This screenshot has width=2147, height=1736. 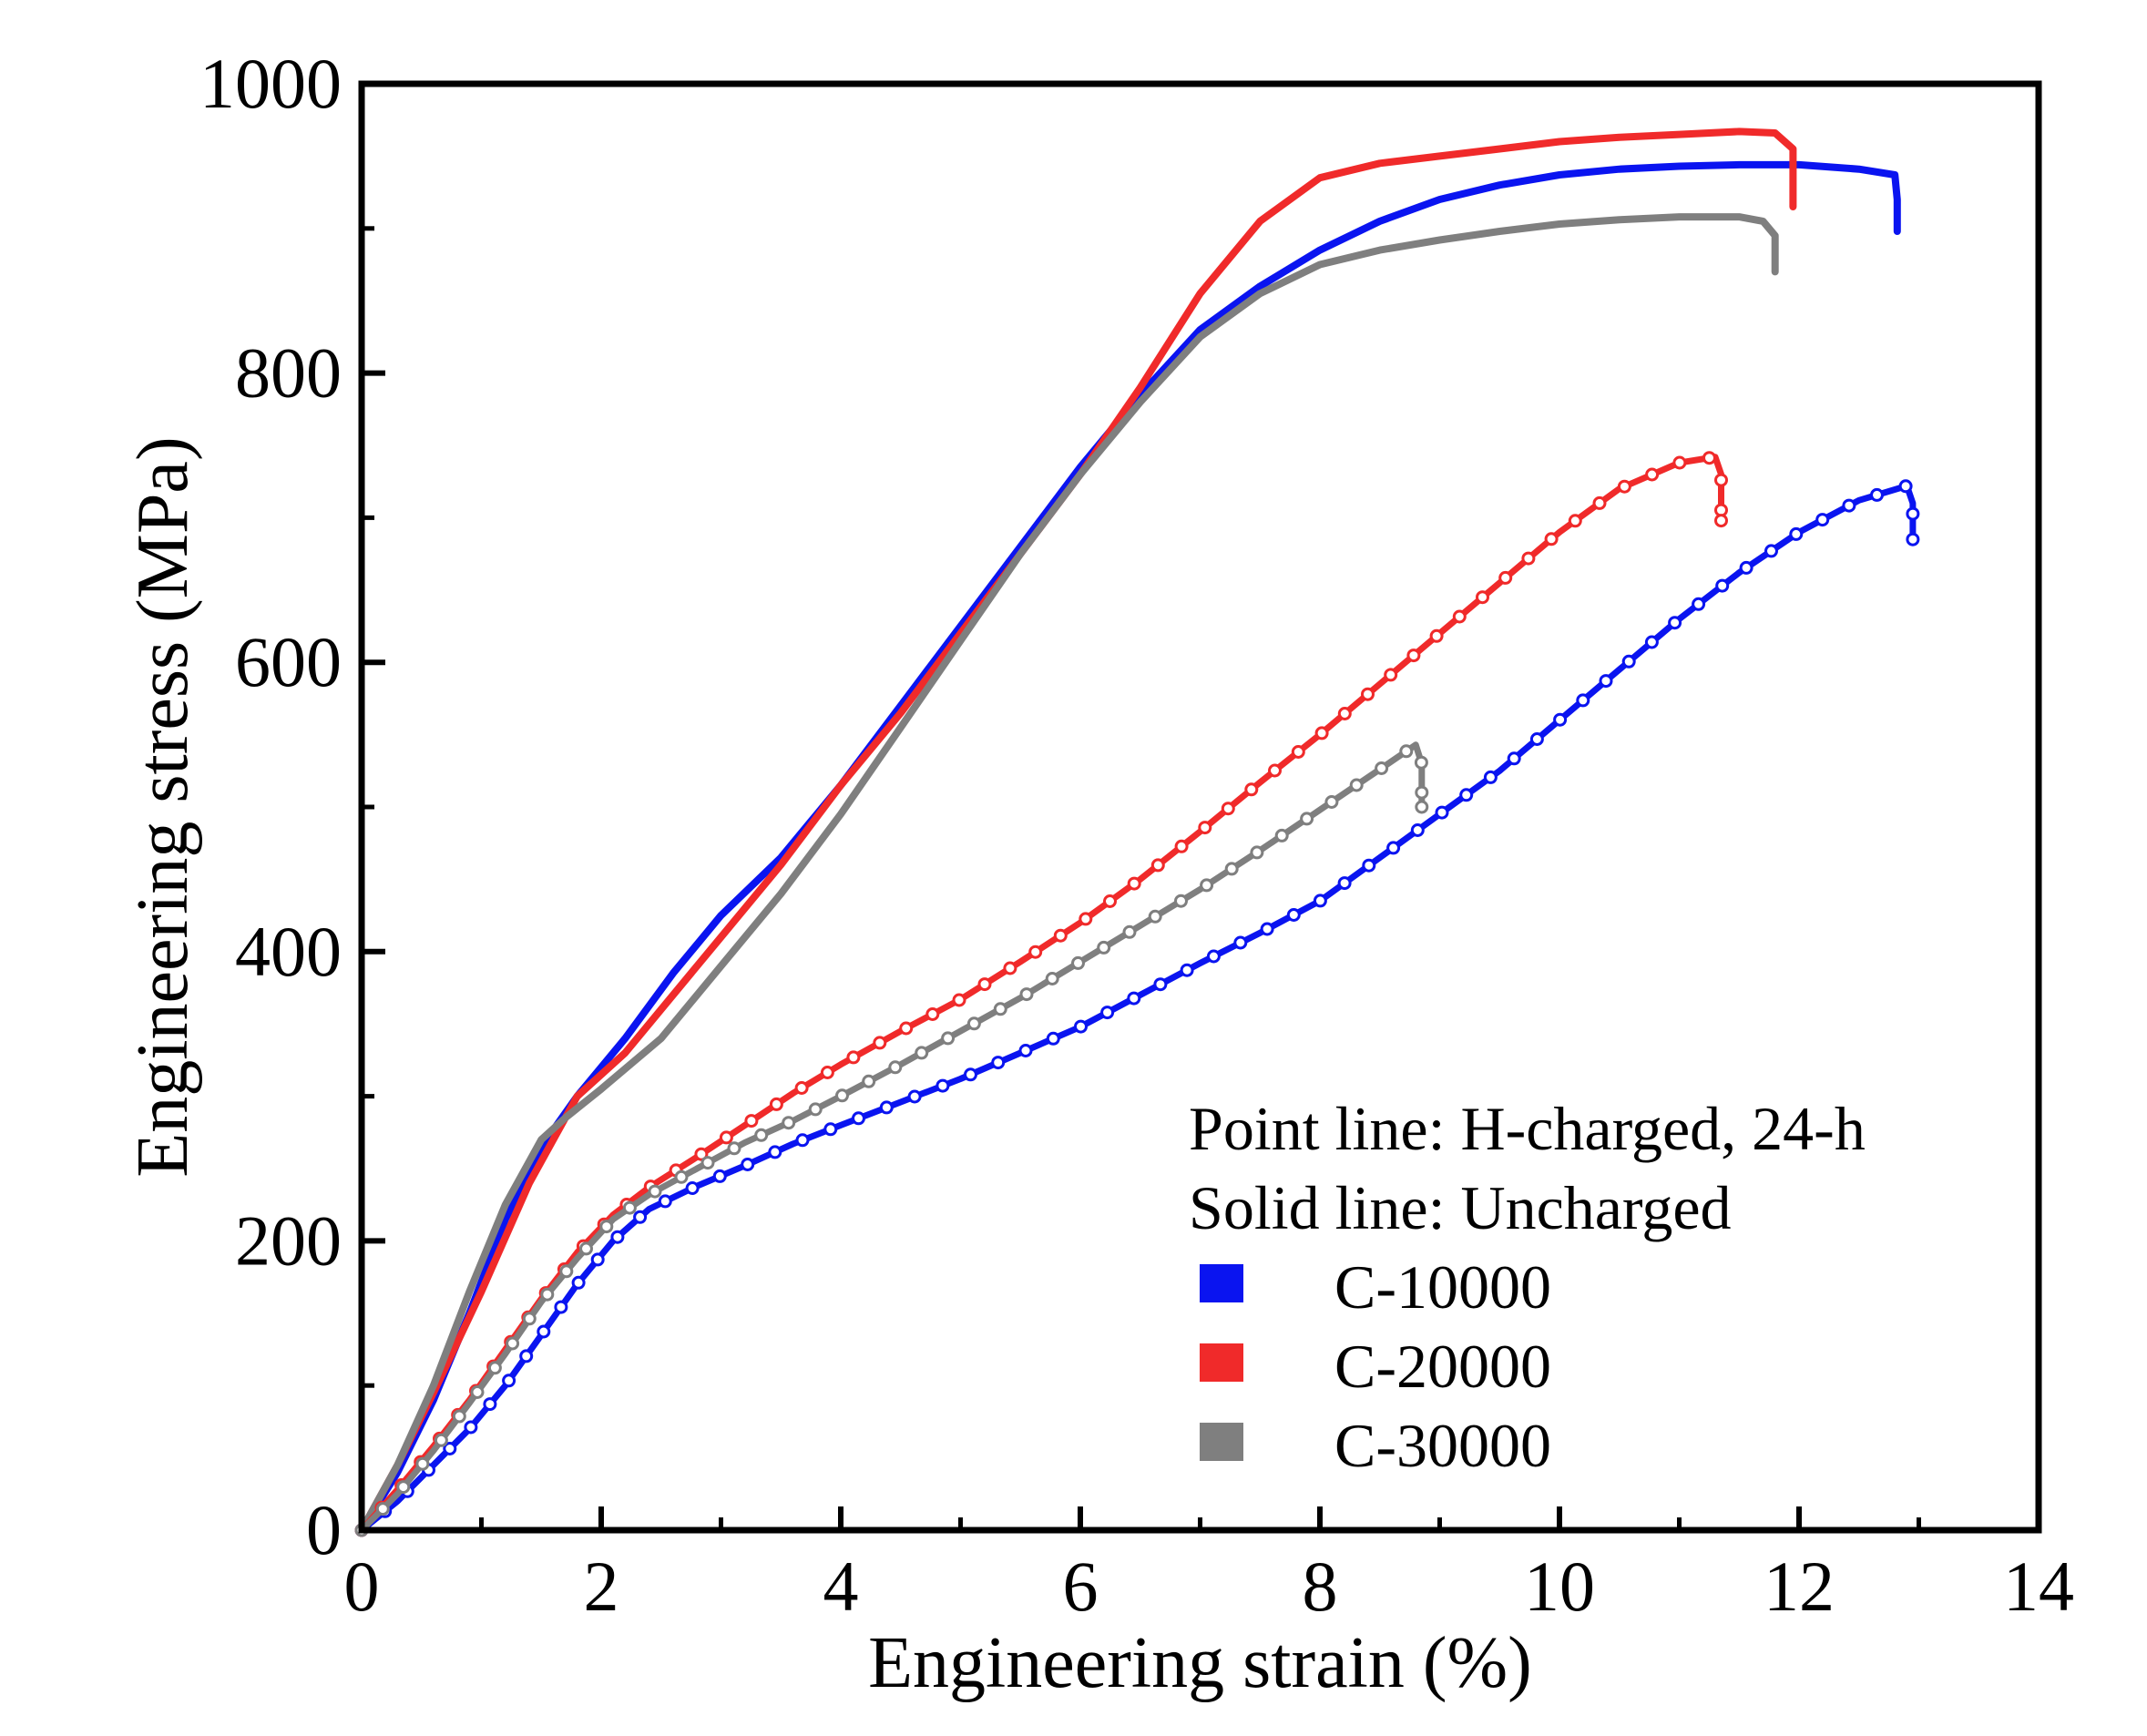 What do you see at coordinates (163, 807) in the screenshot?
I see `y-axis-title: Engineering stress (MPa)` at bounding box center [163, 807].